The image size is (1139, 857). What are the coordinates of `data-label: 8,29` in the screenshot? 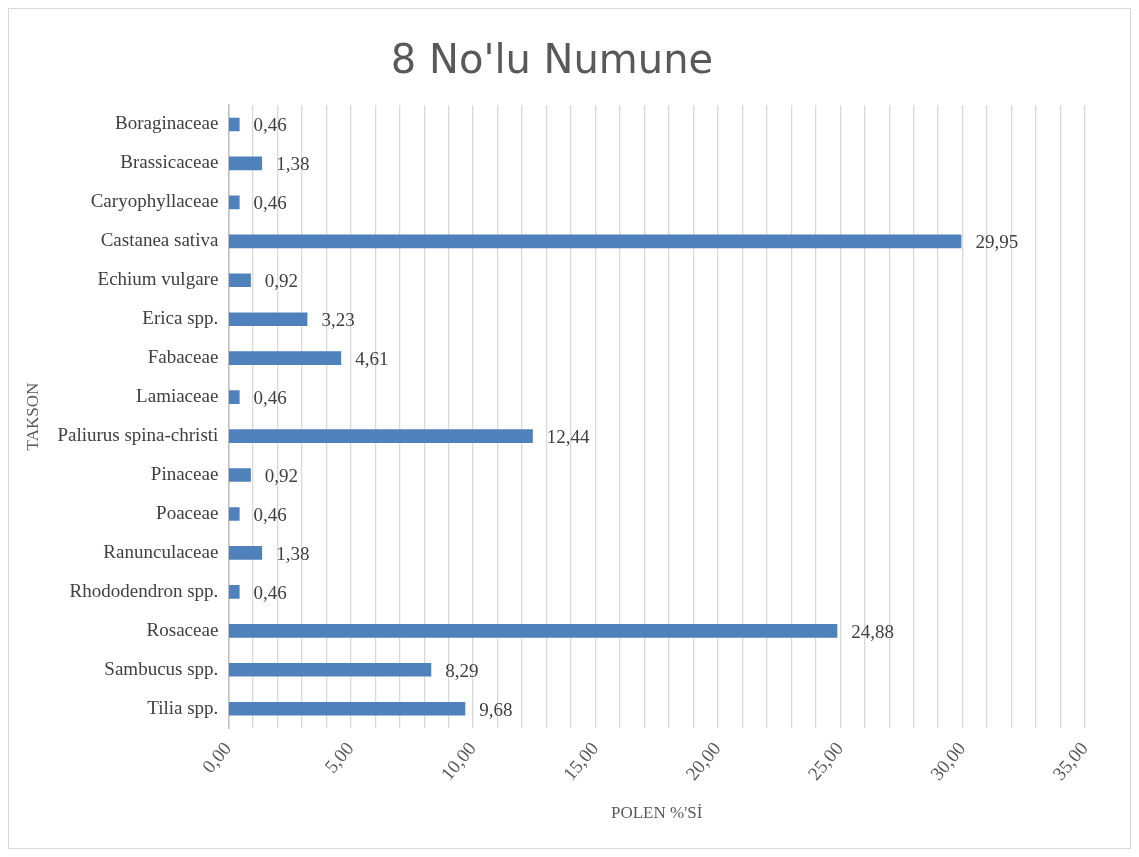 It's located at (462, 670).